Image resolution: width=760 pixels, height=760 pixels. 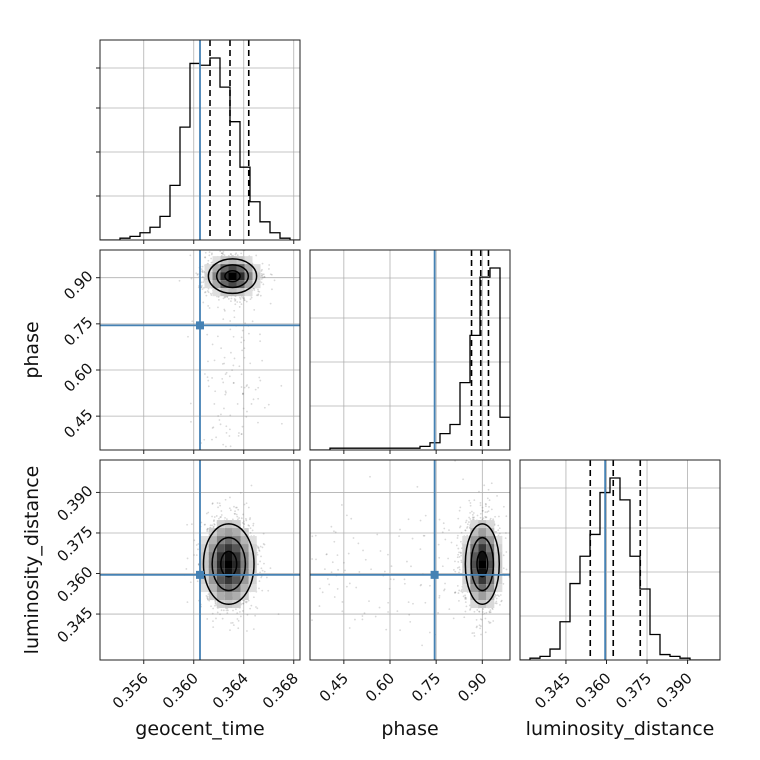 What do you see at coordinates (409, 729) in the screenshot?
I see `xlabel-phase: phase` at bounding box center [409, 729].